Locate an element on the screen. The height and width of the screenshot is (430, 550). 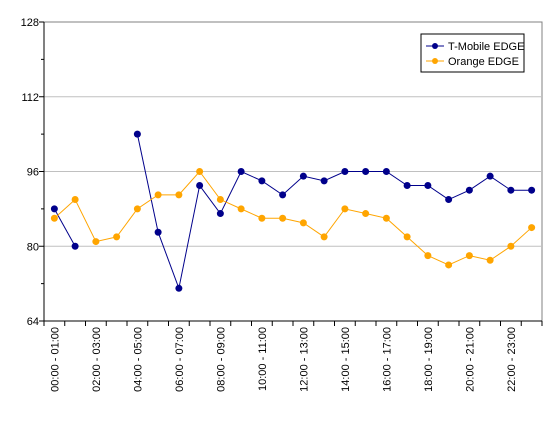
legend-label-orange: Orange EDGE is located at coordinates (483, 62).